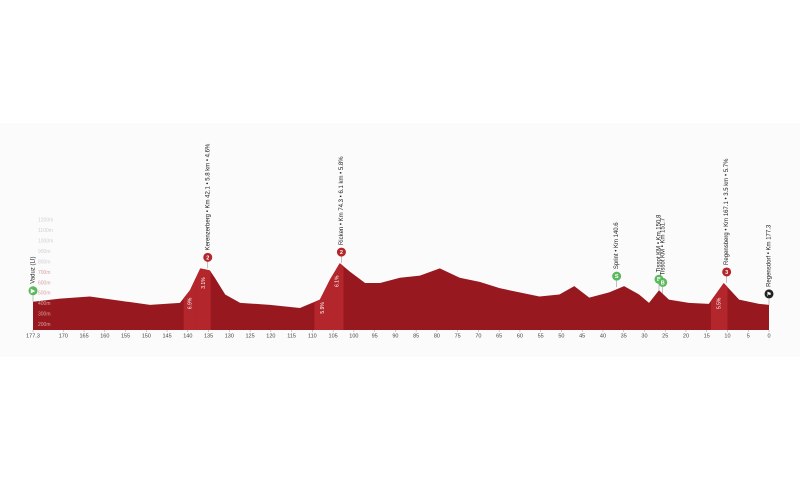 The height and width of the screenshot is (484, 800). I want to click on x-tick-label: 15, so click(707, 336).